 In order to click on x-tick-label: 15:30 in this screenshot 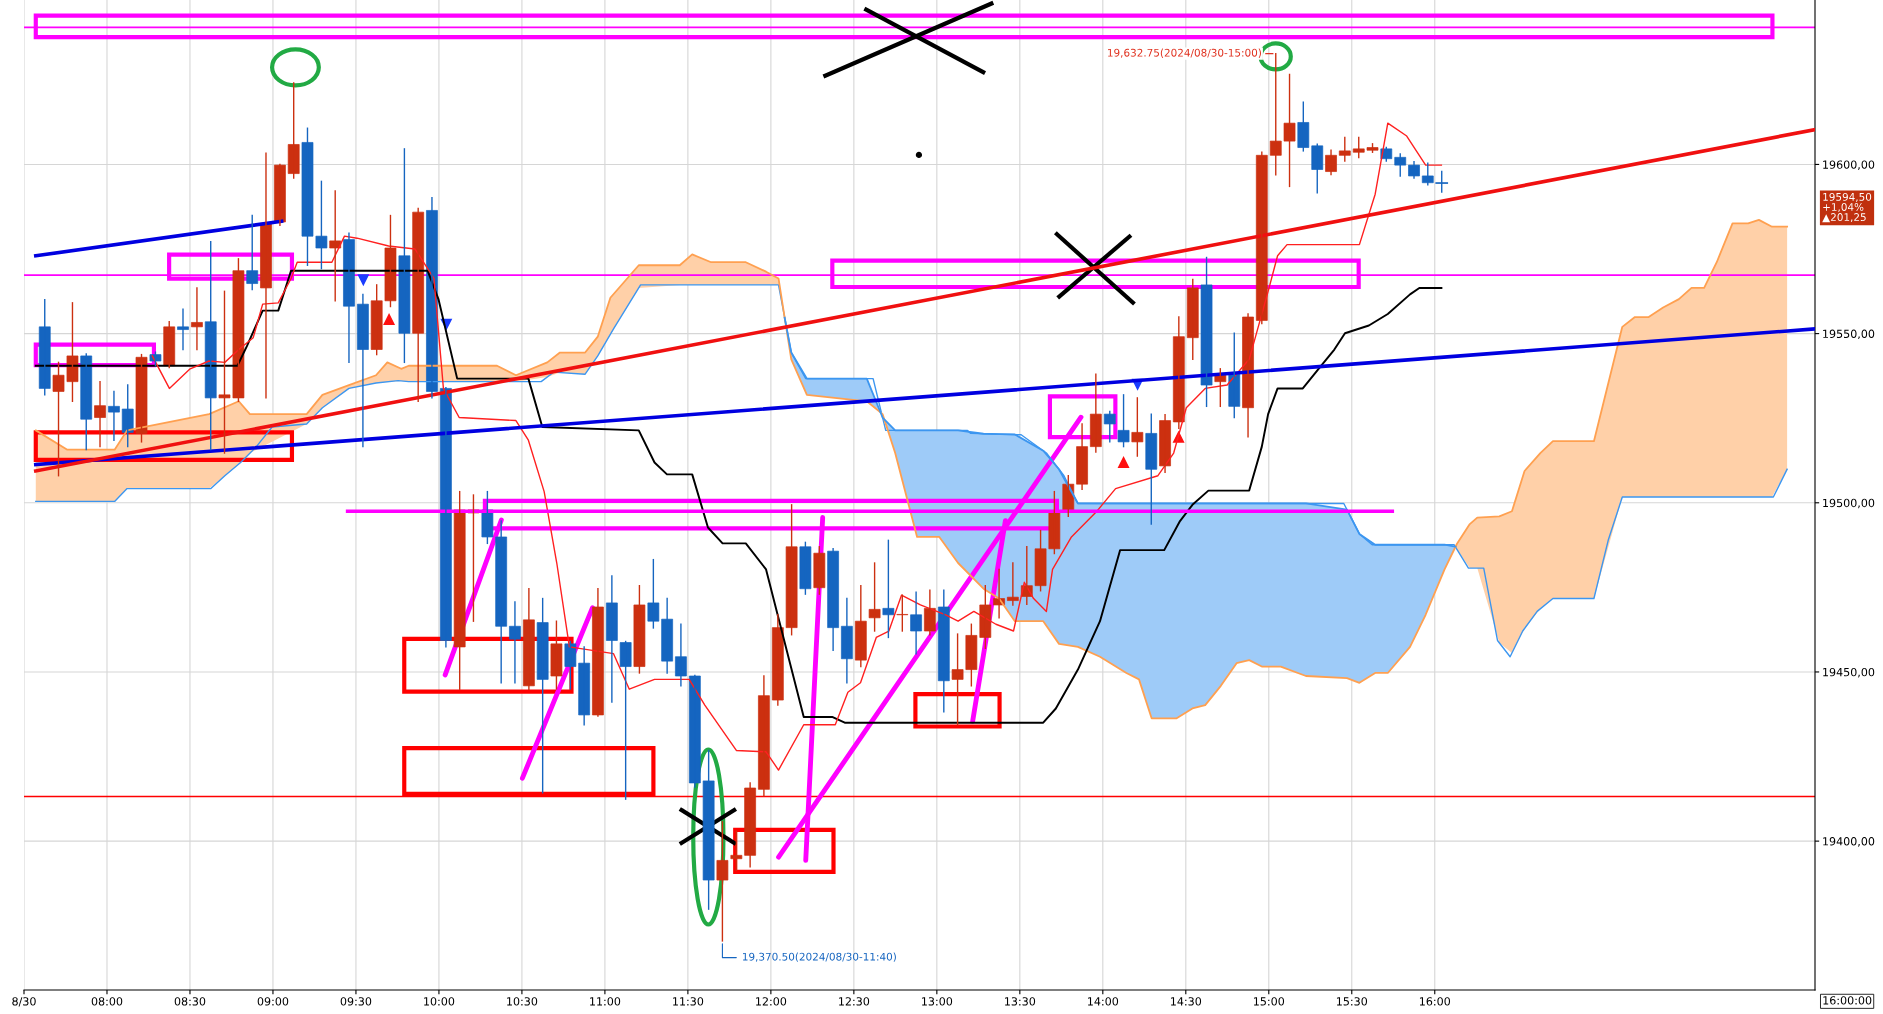, I will do `click(1352, 1001)`.